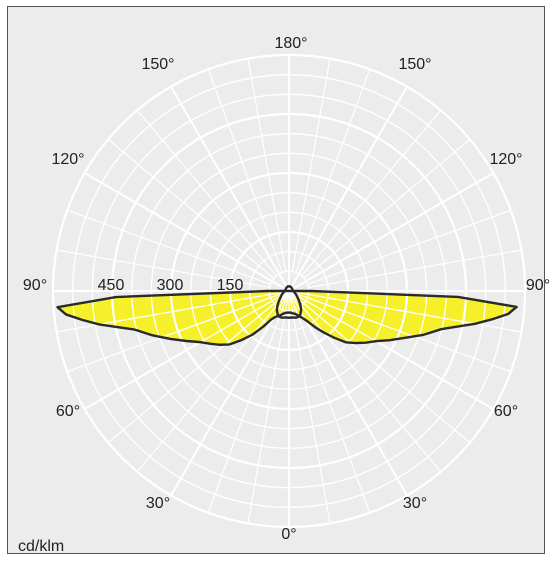 Image resolution: width=556 pixels, height=562 pixels. Describe the element at coordinates (288, 534) in the screenshot. I see `angle-label-0: 0°` at that location.